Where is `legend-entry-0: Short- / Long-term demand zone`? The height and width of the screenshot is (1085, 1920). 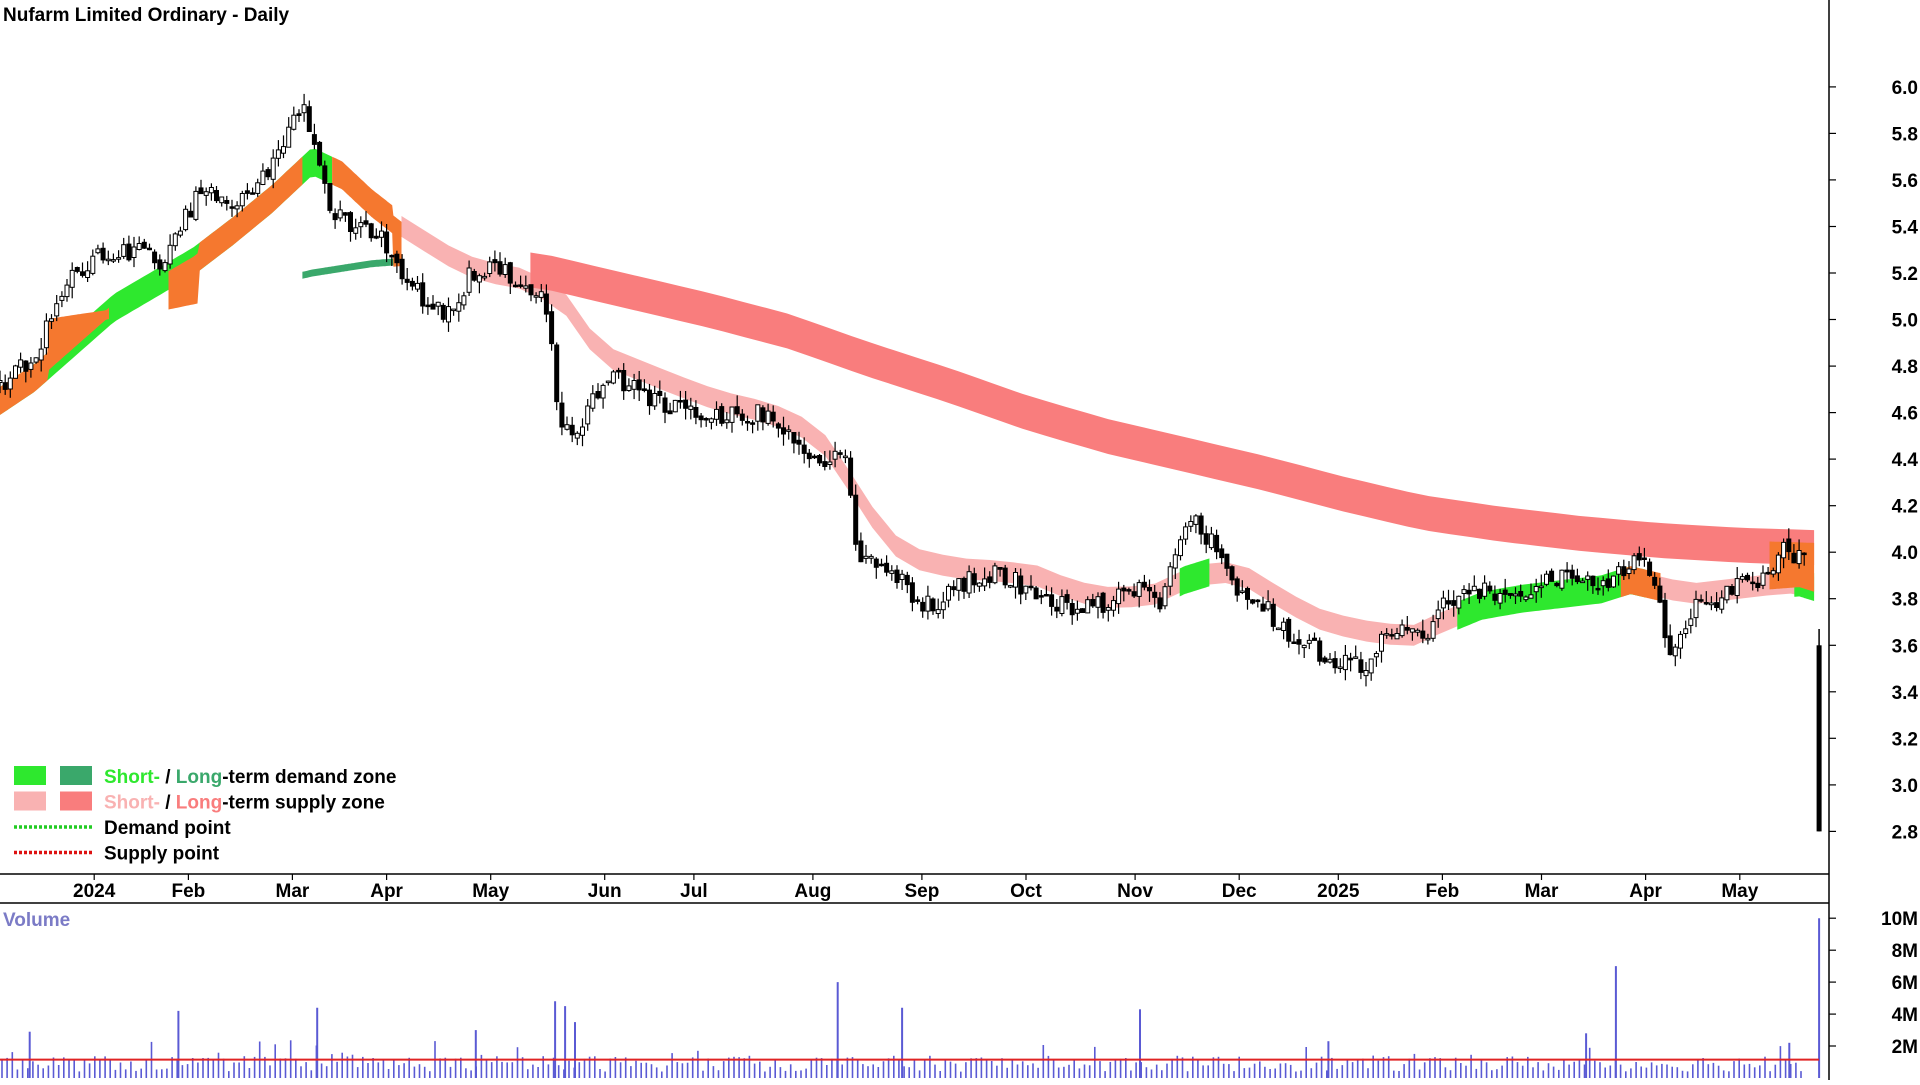 legend-entry-0: Short- / Long-term demand zone is located at coordinates (250, 777).